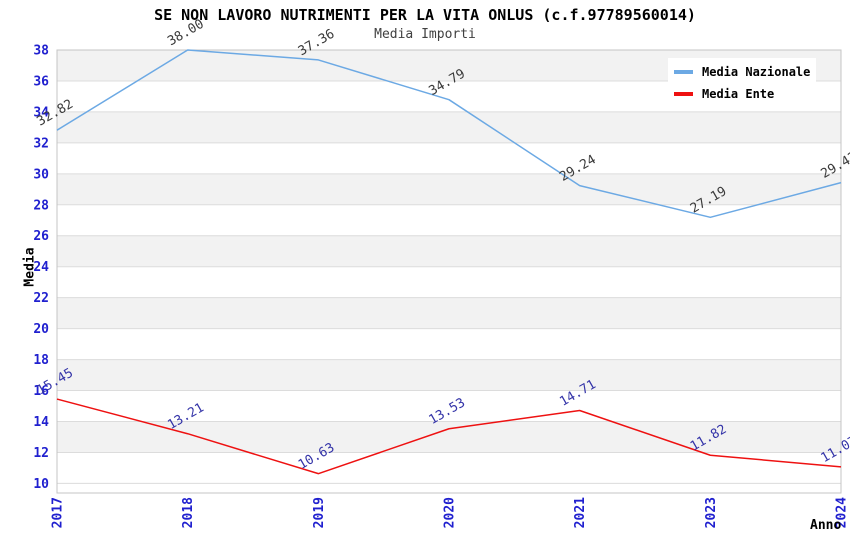 The width and height of the screenshot is (850, 550). What do you see at coordinates (580, 512) in the screenshot?
I see `x-tick-label: 2021` at bounding box center [580, 512].